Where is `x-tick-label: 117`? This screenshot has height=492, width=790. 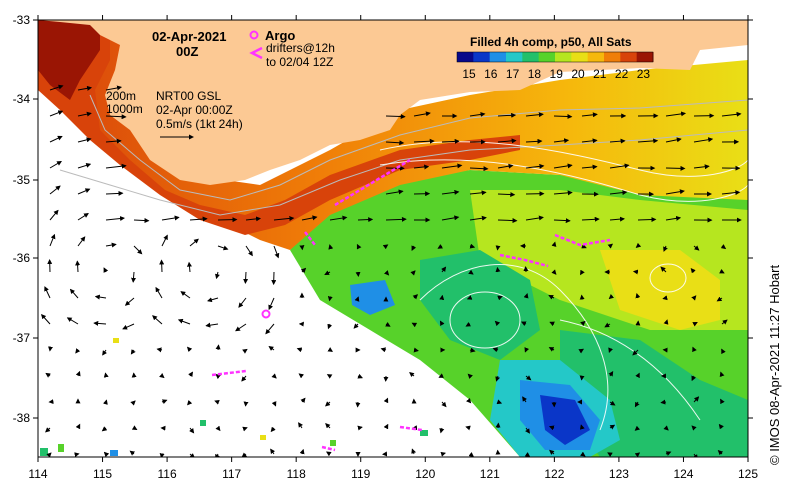
x-tick-label: 117 is located at coordinates (231, 474).